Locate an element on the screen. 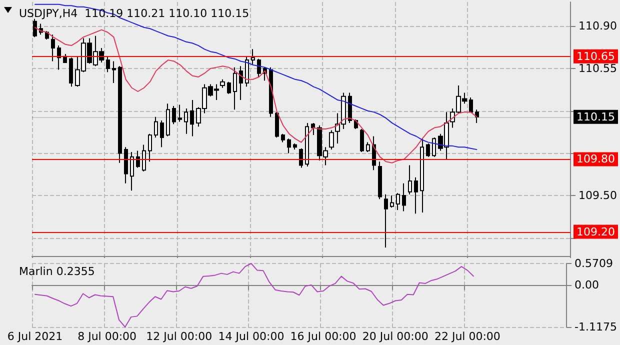 The width and height of the screenshot is (620, 345). x-tick-label: 16 Jul 00:00 is located at coordinates (323, 336).